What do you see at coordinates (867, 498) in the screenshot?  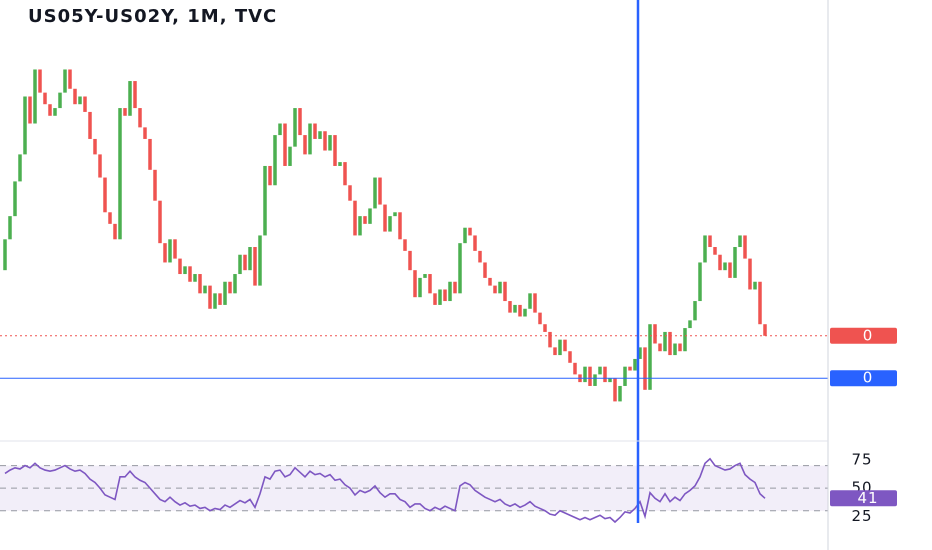 I see `rsi-value-label: 41` at bounding box center [867, 498].